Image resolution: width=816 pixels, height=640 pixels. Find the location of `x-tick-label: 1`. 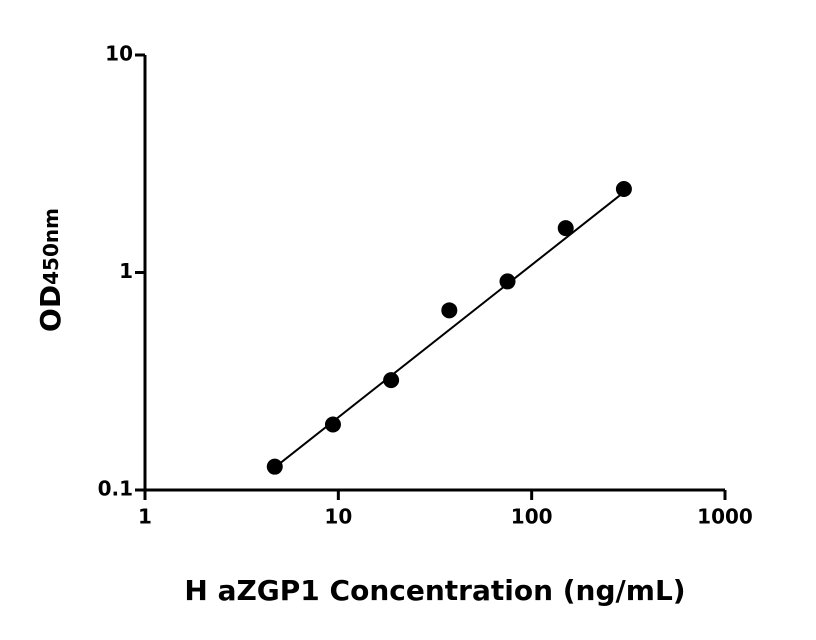

x-tick-label: 1 is located at coordinates (145, 517).